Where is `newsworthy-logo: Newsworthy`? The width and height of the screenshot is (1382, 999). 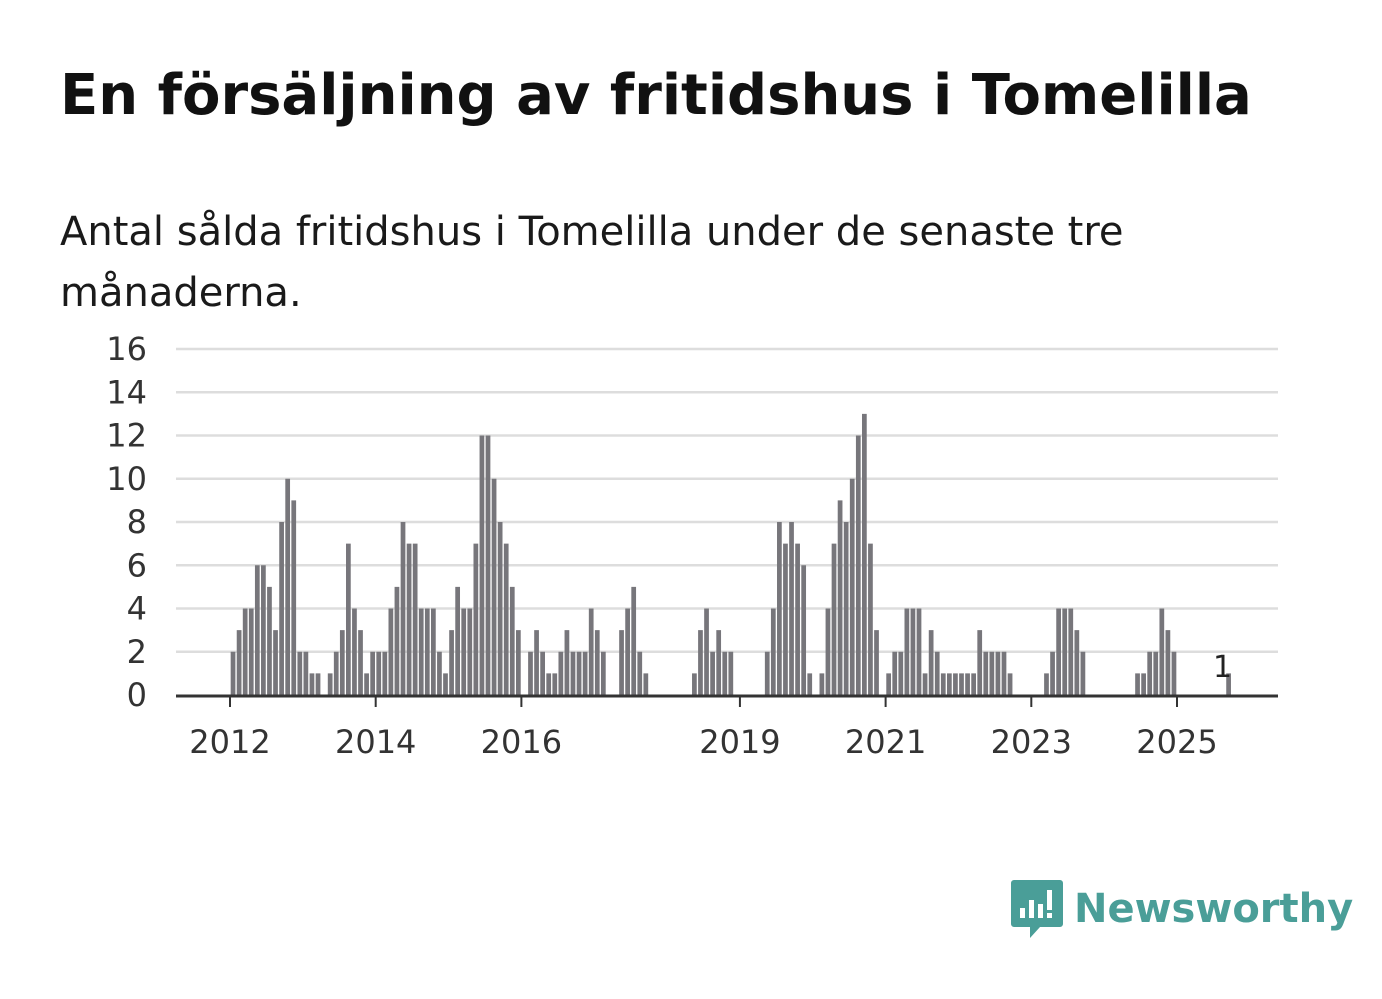
newsworthy-logo: Newsworthy is located at coordinates (1181, 909).